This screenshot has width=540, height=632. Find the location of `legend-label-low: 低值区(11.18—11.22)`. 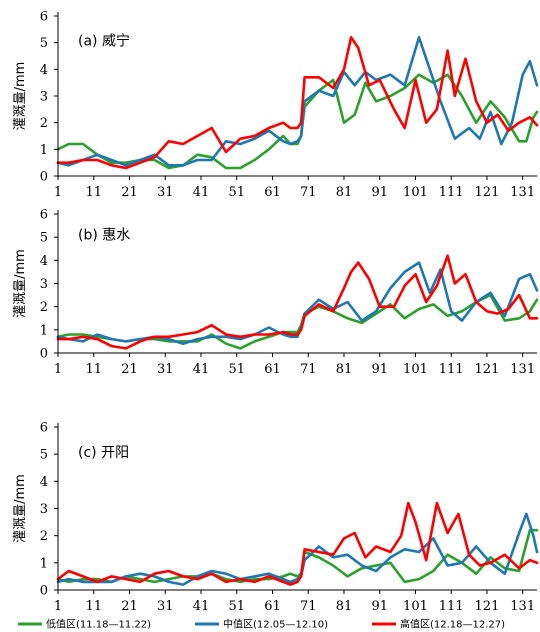

legend-label-low: 低值区(11.18—11.22) is located at coordinates (98, 624).